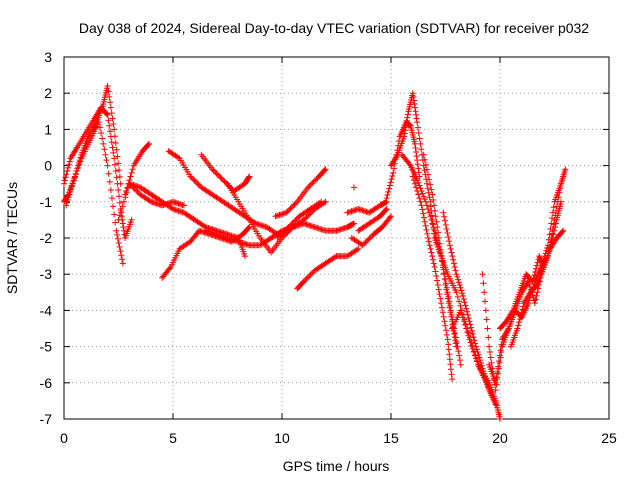 The image size is (640, 480). Describe the element at coordinates (46, 310) in the screenshot. I see `y-tick-label: -4` at that location.